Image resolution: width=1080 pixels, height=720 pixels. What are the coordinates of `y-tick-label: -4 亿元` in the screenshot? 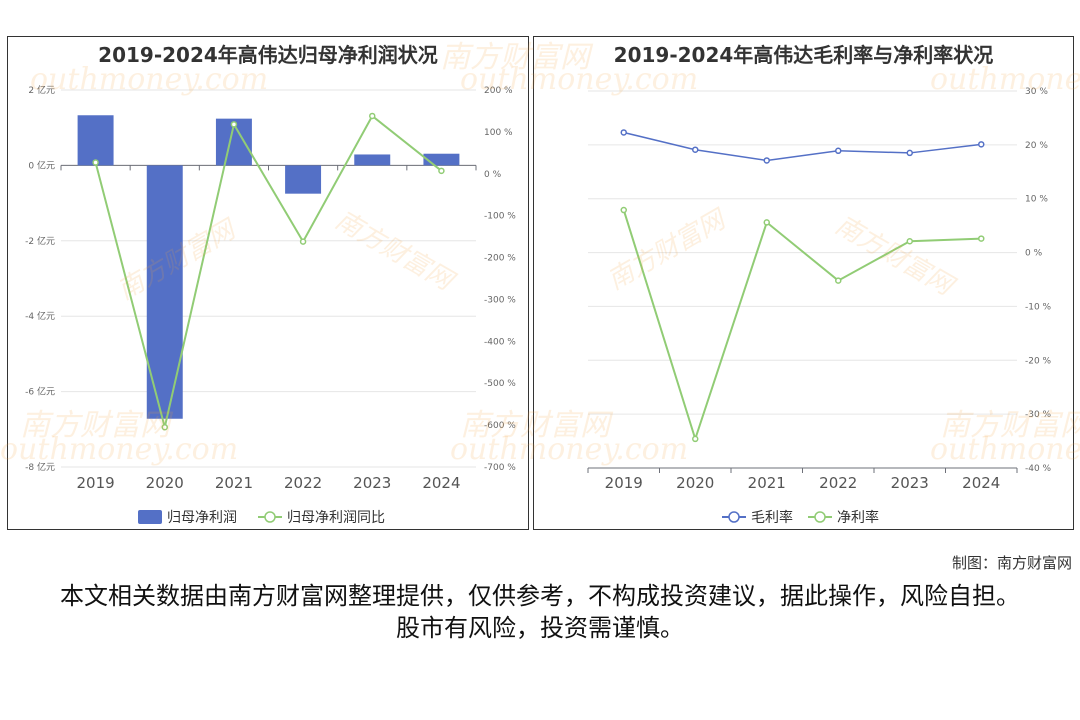 It's located at (40, 316).